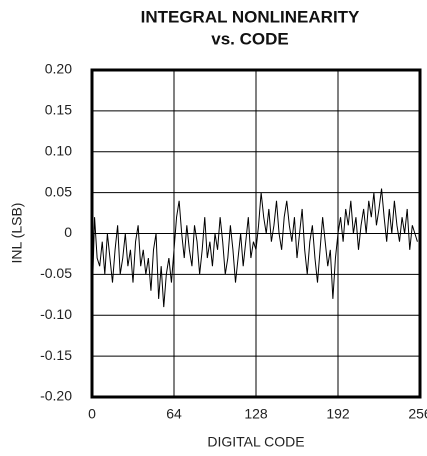  What do you see at coordinates (417, 414) in the screenshot?
I see `x-tick-label: 256` at bounding box center [417, 414].